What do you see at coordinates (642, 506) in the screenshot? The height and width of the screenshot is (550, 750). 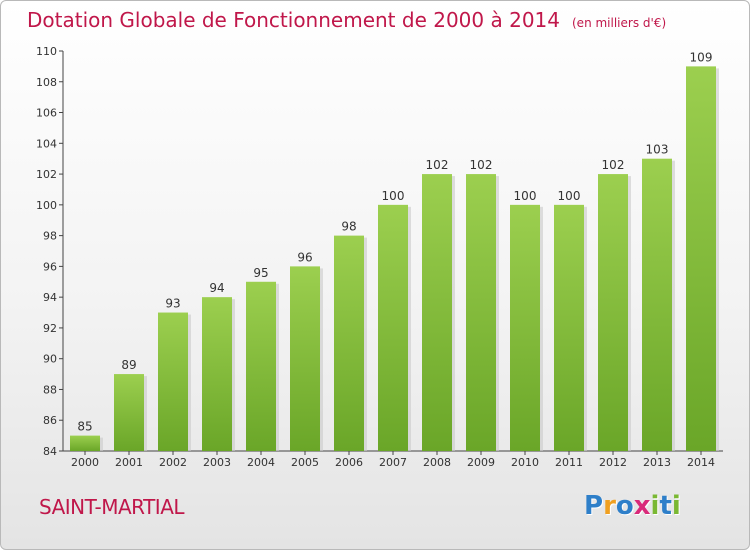 I see `logo-letter: x` at bounding box center [642, 506].